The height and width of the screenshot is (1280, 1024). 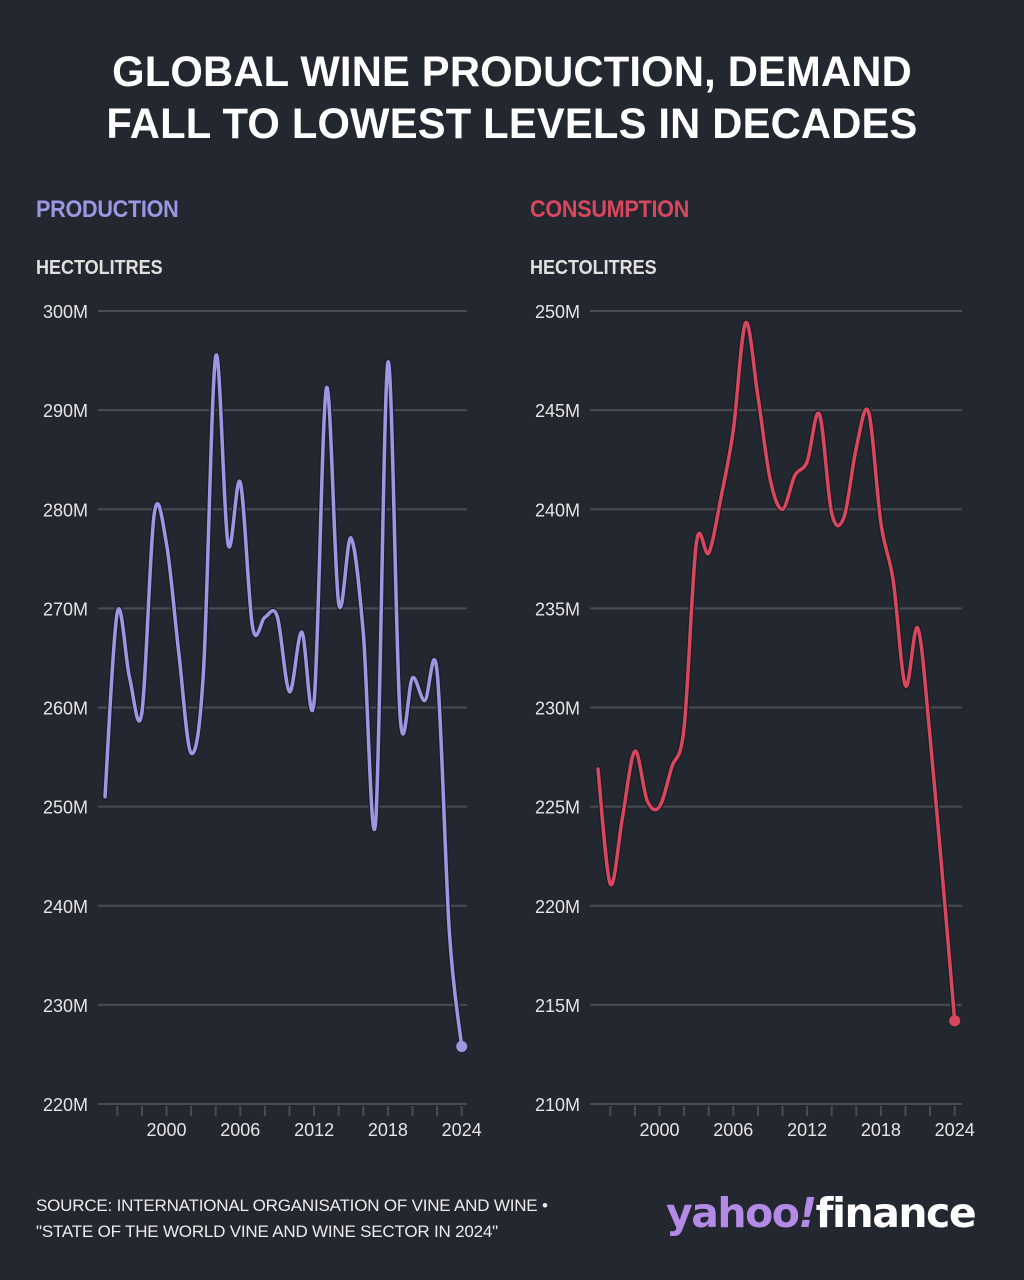 What do you see at coordinates (557, 609) in the screenshot?
I see `y-tick-label: 235M` at bounding box center [557, 609].